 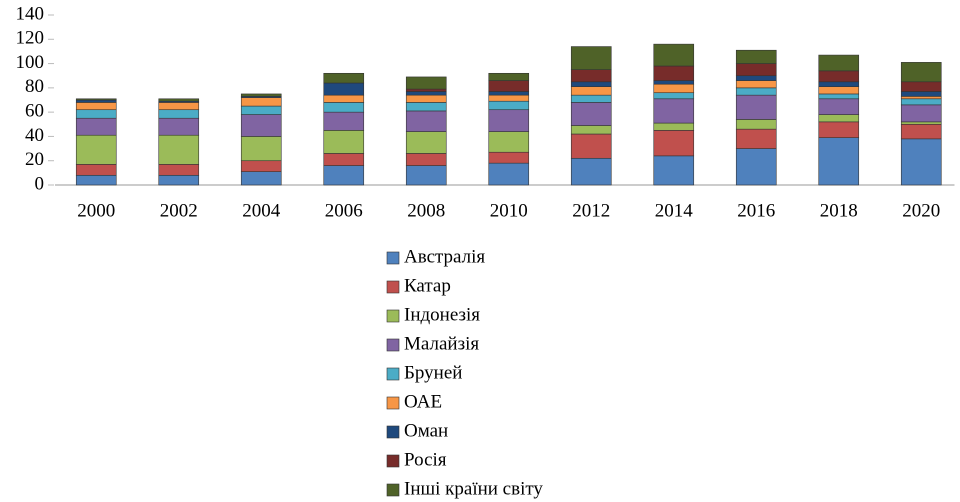 I want to click on legend-label: Індонезія, so click(x=442, y=314).